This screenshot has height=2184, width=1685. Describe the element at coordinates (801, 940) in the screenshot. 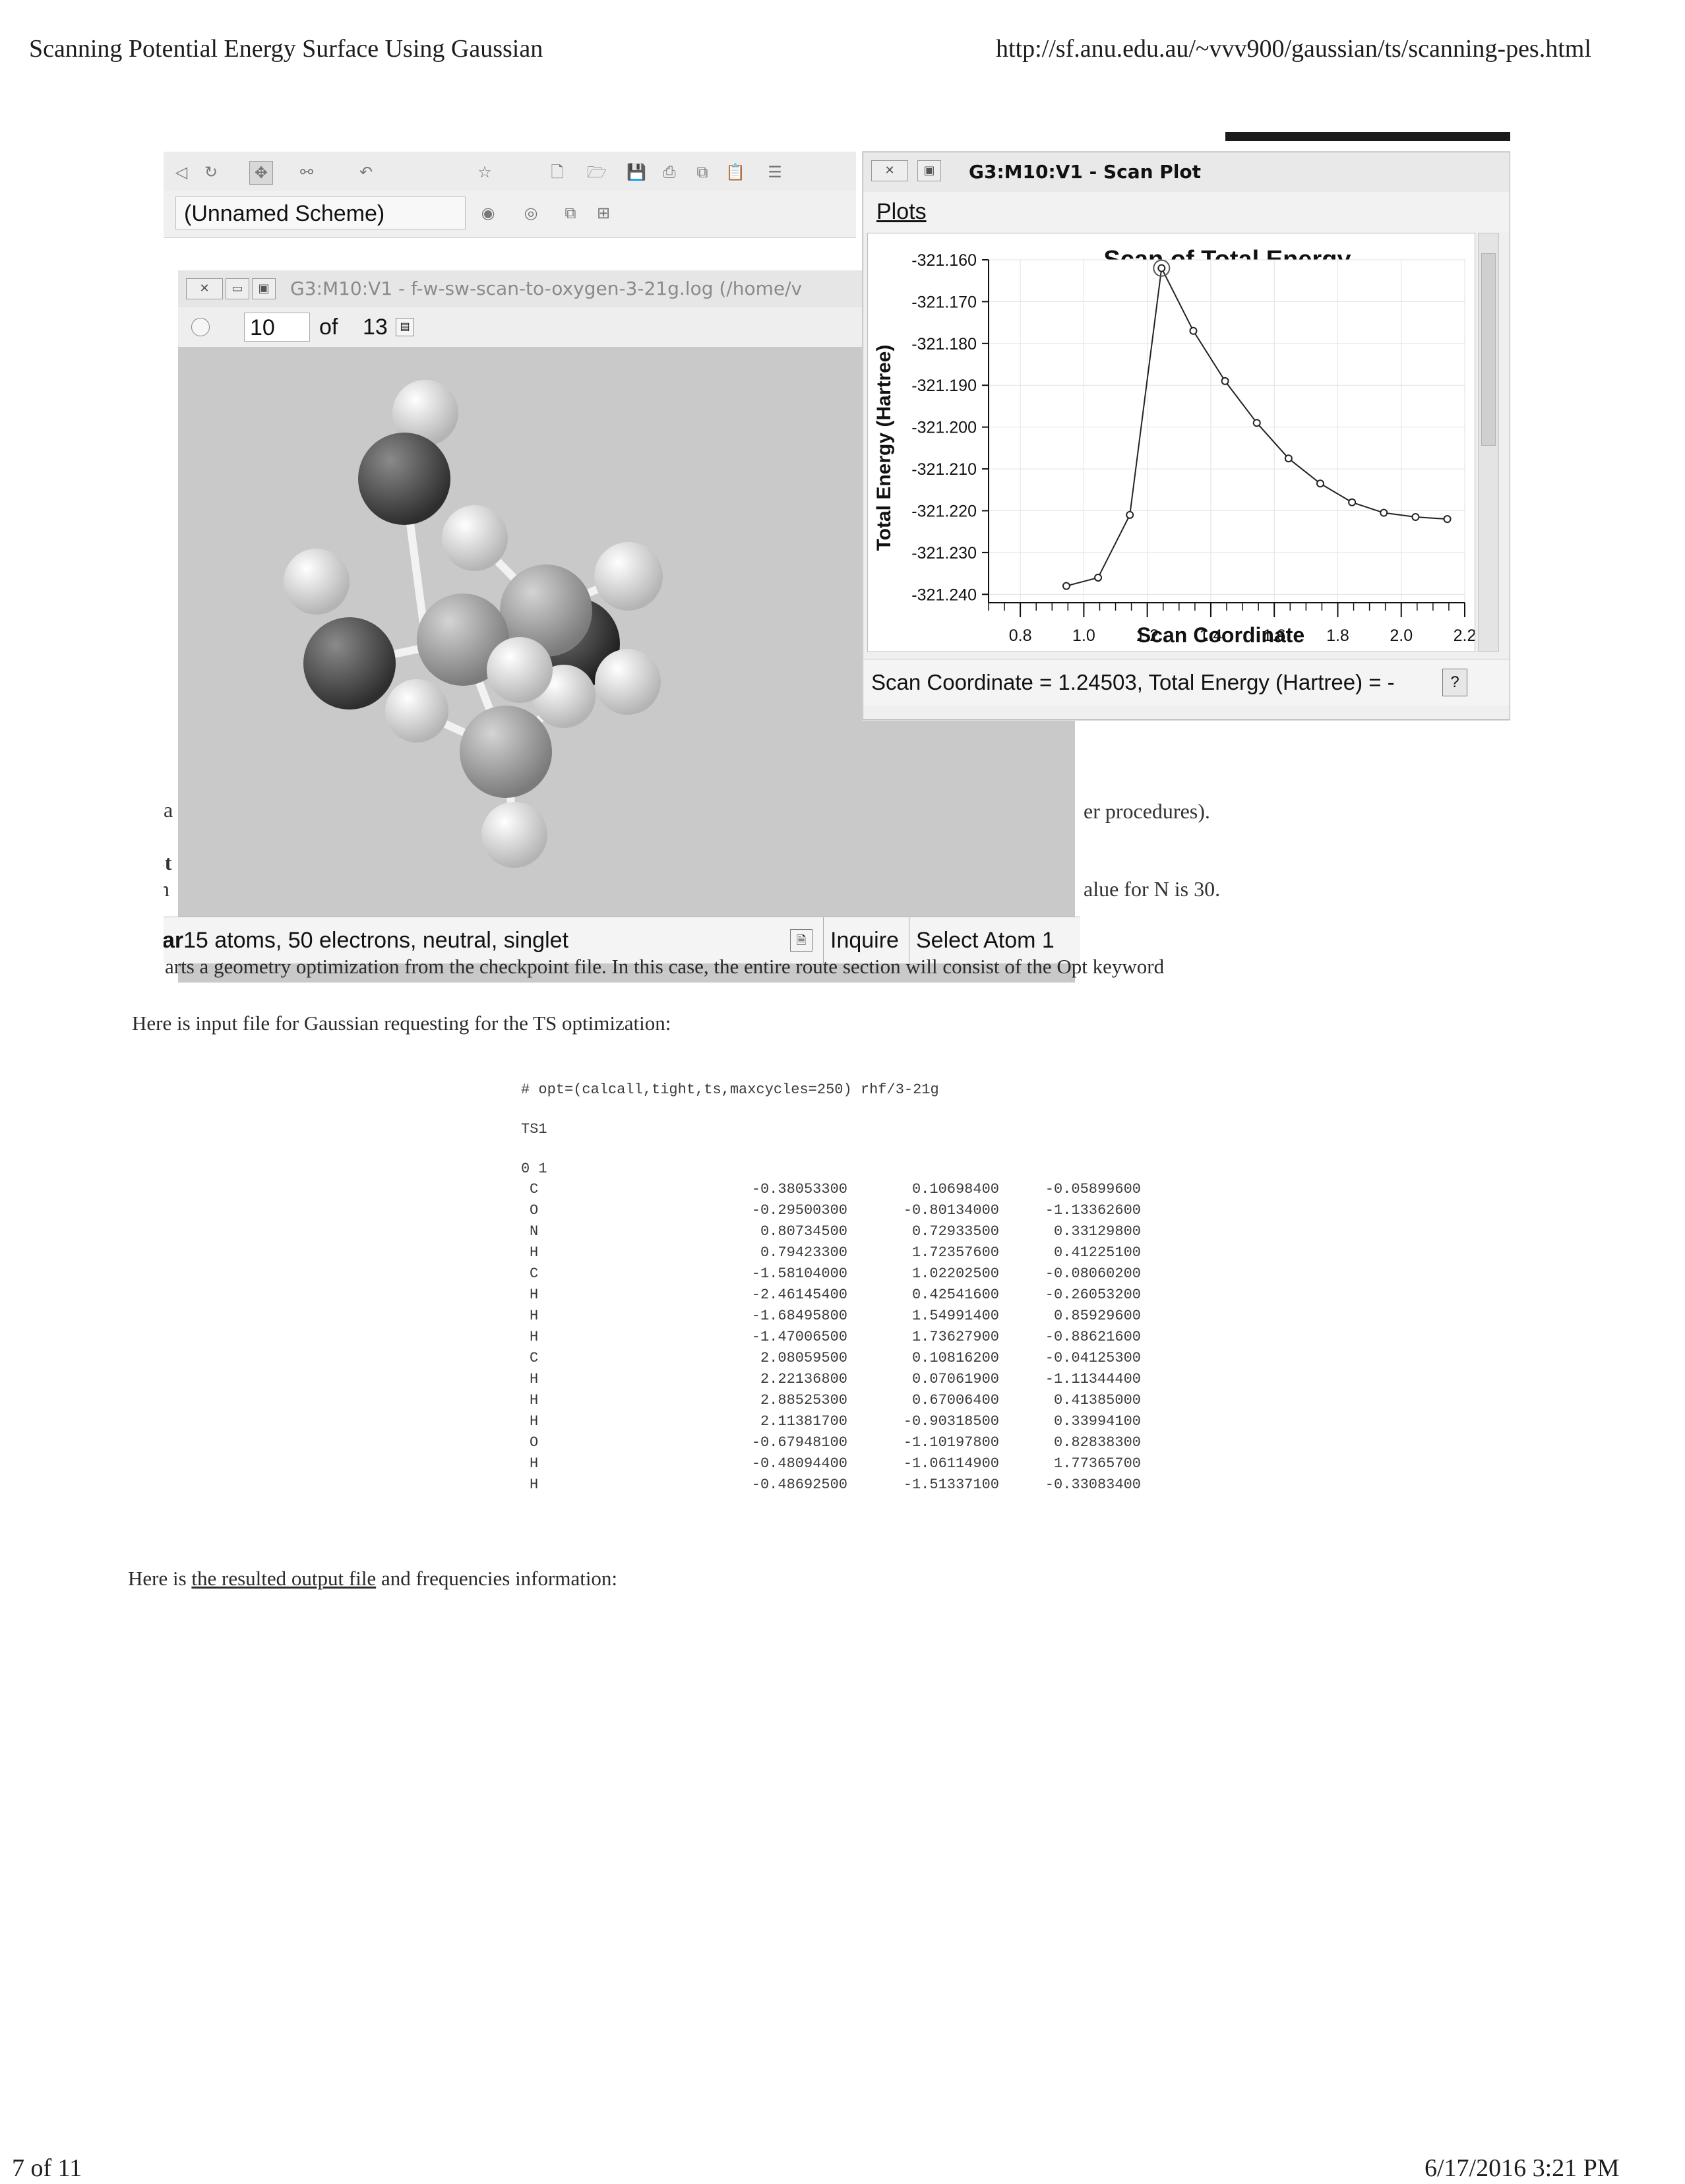

I see `document-icon: 🗎` at that location.